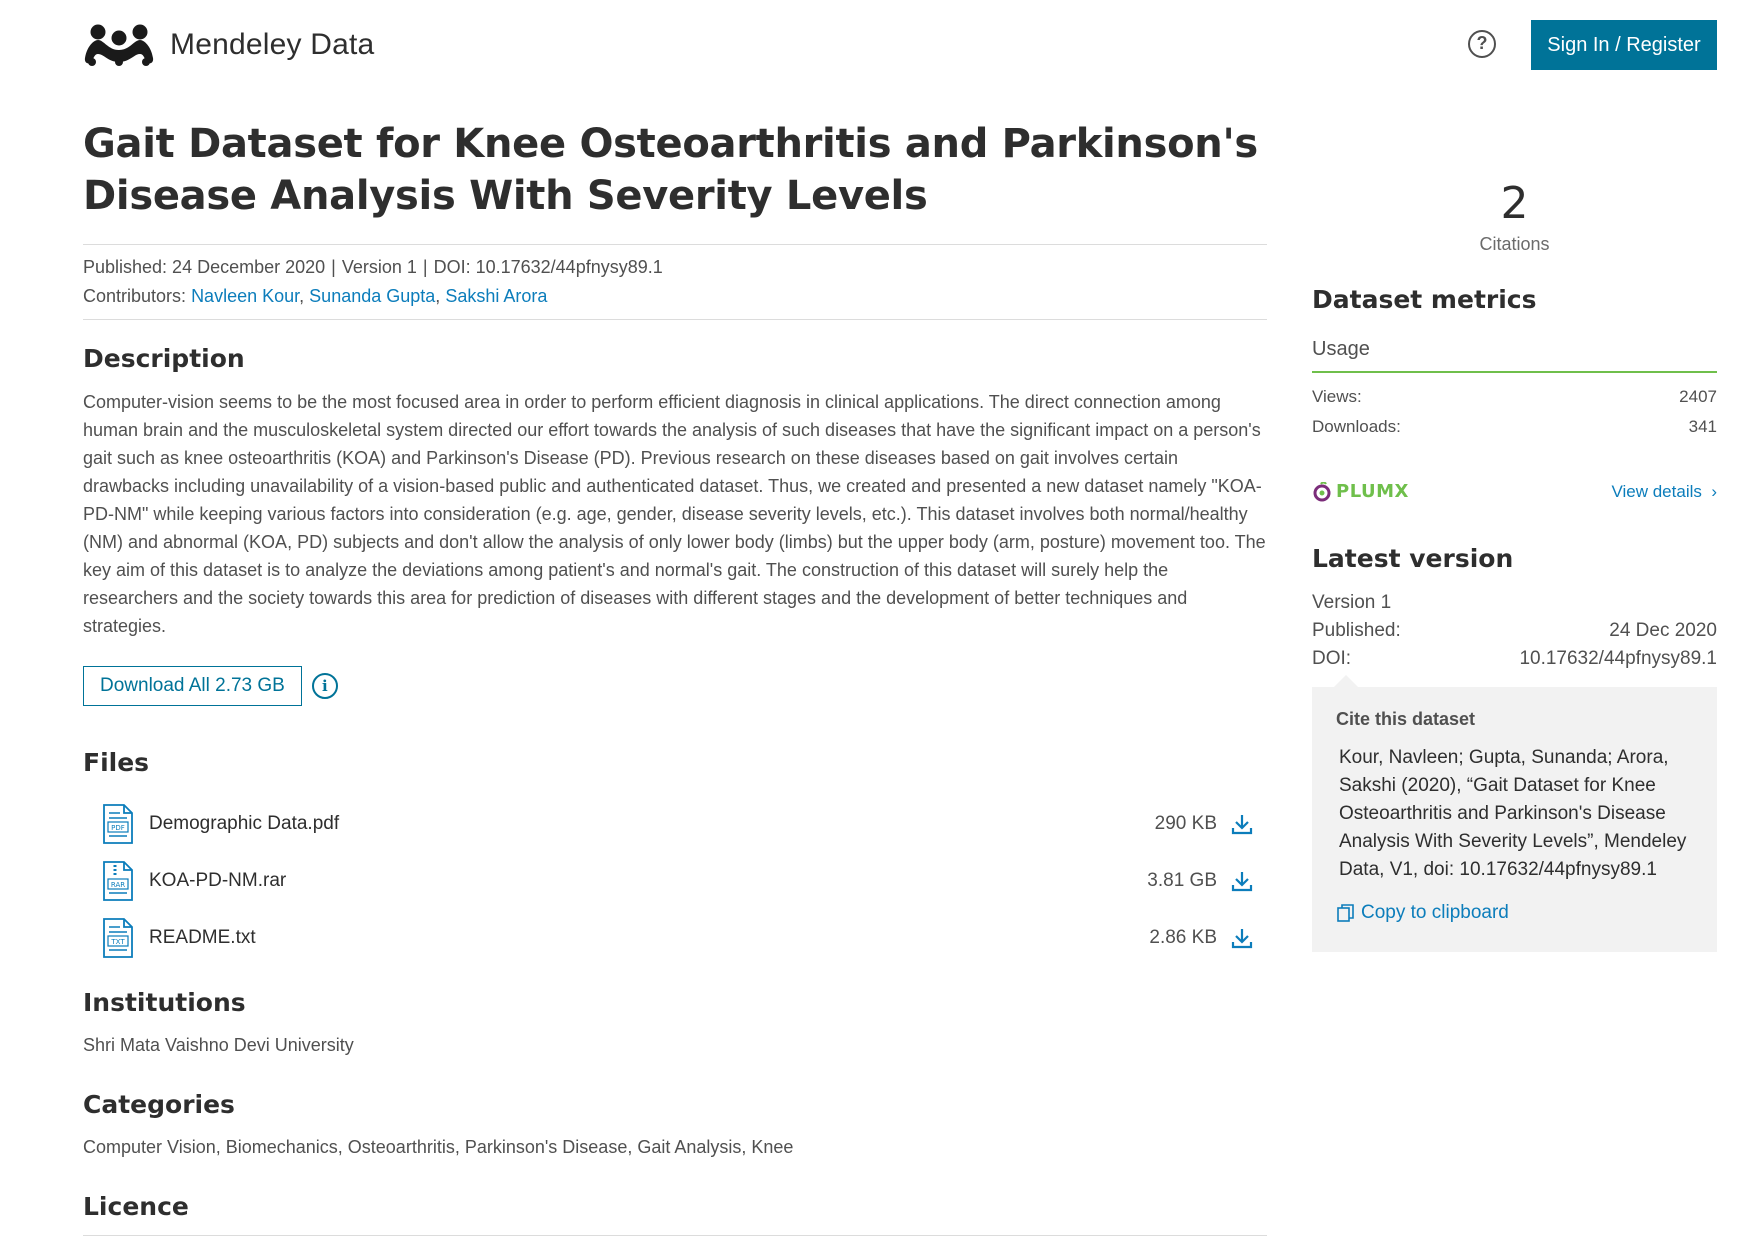  I want to click on svg-text: RAR, so click(118, 885).